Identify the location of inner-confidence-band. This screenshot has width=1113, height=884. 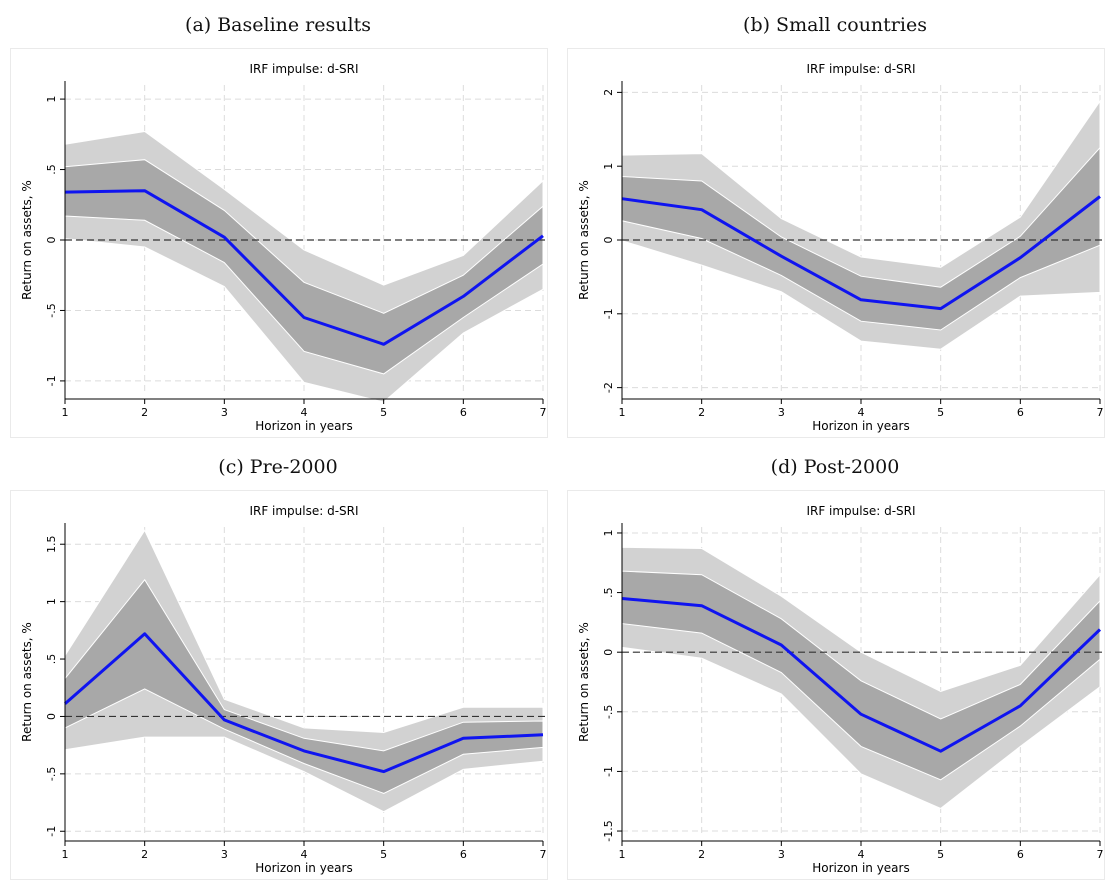
(304, 686).